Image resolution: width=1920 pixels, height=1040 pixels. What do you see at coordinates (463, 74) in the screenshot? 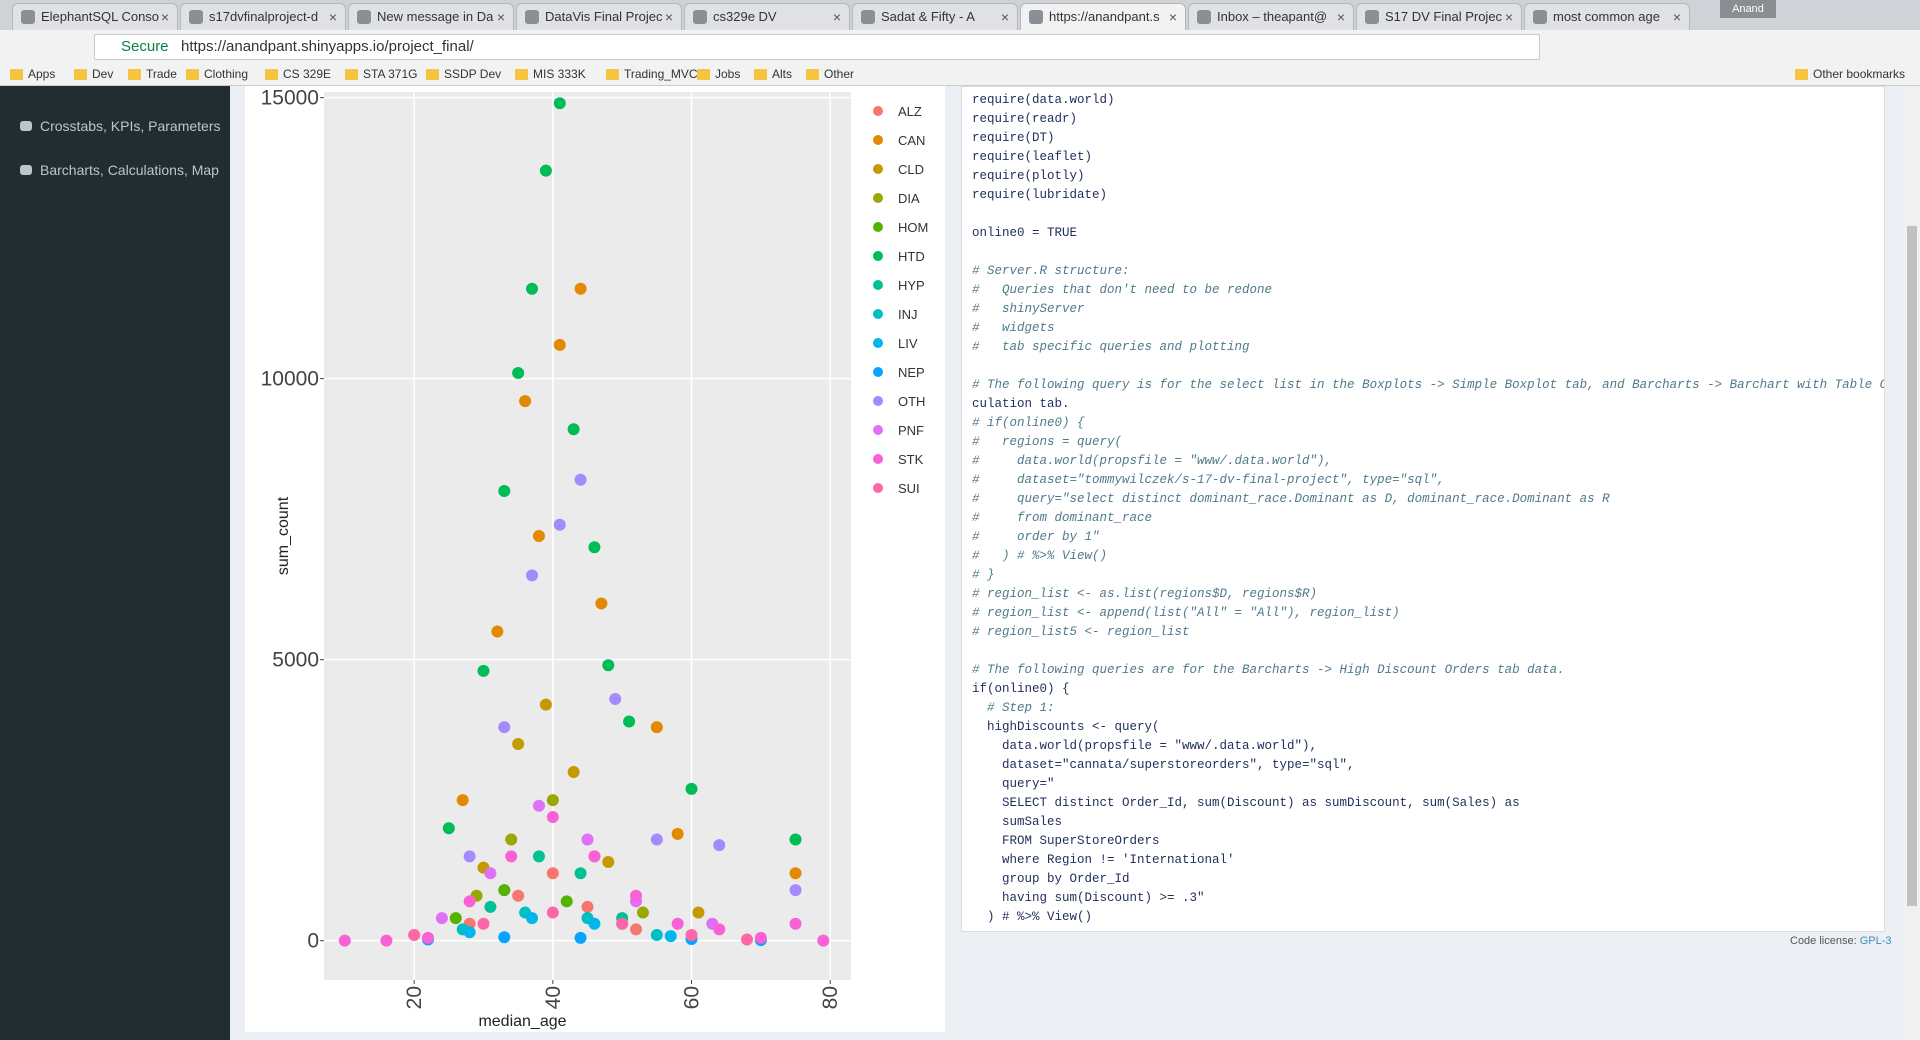
I see `bookmark: SSDP Dev` at bounding box center [463, 74].